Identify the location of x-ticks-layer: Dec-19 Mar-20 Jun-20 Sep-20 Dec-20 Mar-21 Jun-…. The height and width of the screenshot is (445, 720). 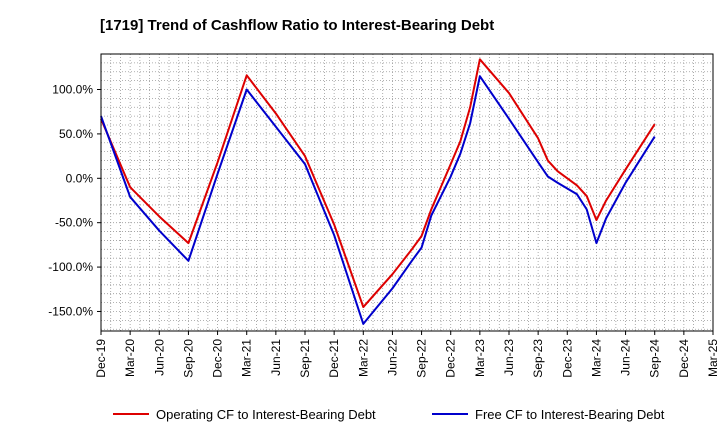
(407, 354).